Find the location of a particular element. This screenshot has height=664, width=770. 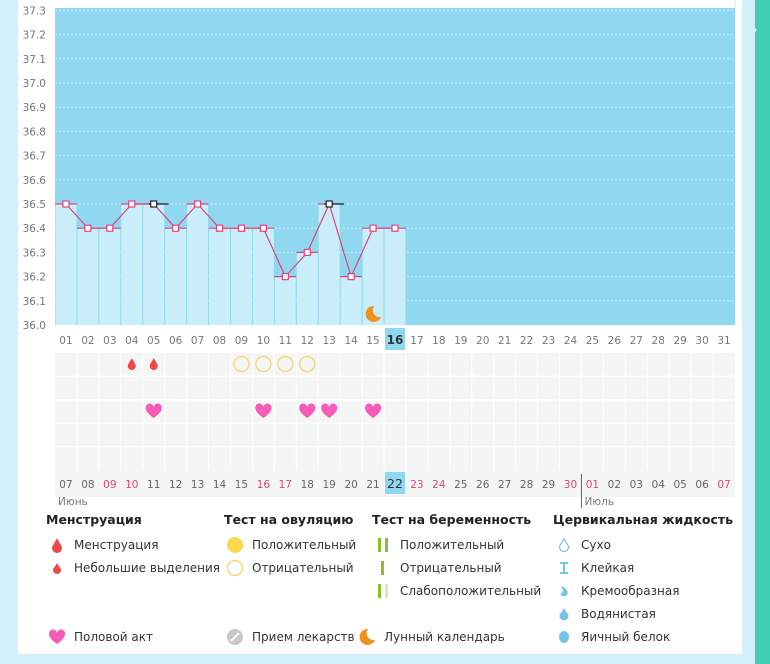

calendar-date-label: 15 is located at coordinates (241, 485).